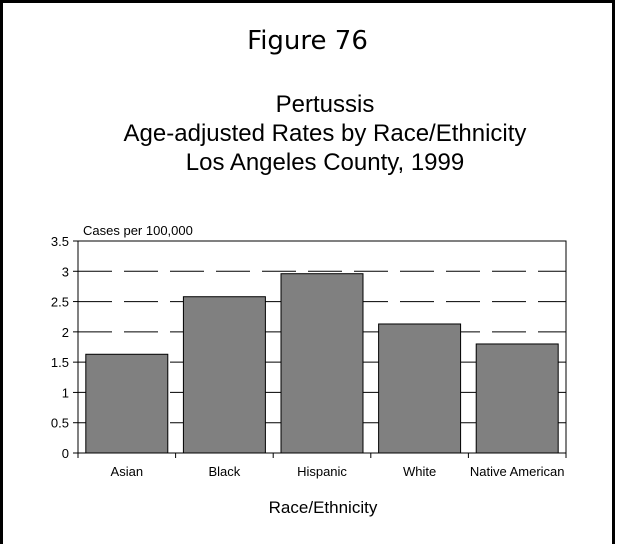 This screenshot has height=544, width=619. Describe the element at coordinates (65, 392) in the screenshot. I see `y-tick-label: 1` at that location.